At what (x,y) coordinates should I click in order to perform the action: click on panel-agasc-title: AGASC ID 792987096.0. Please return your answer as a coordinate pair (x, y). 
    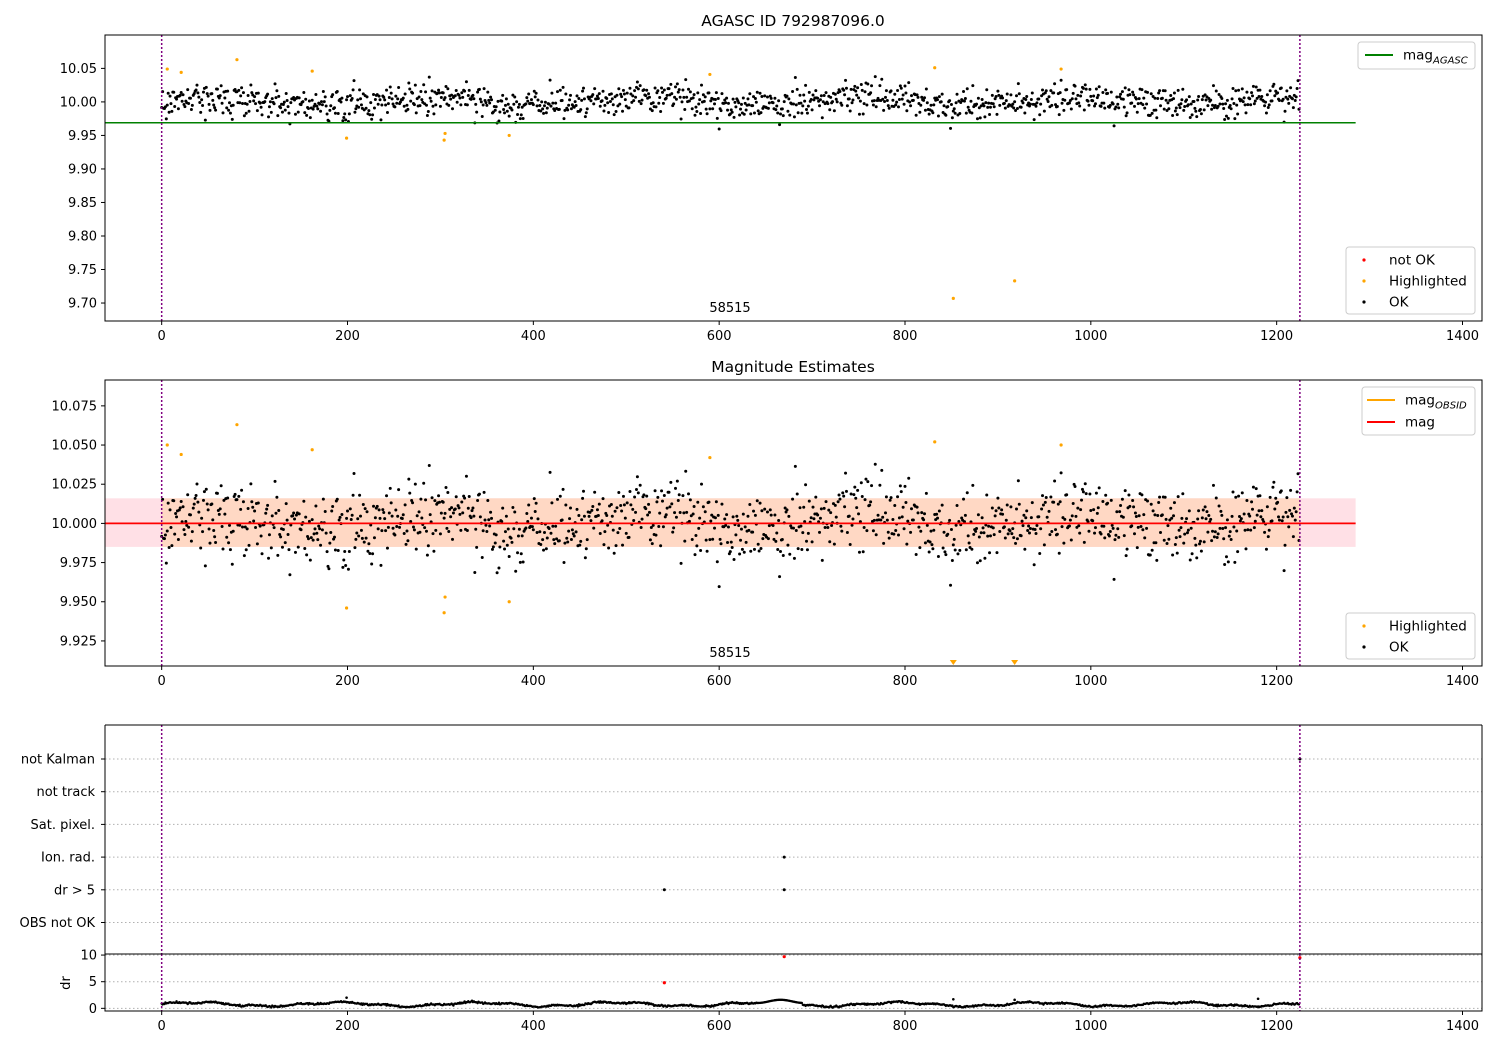
    Looking at the image, I should click on (793, 21).